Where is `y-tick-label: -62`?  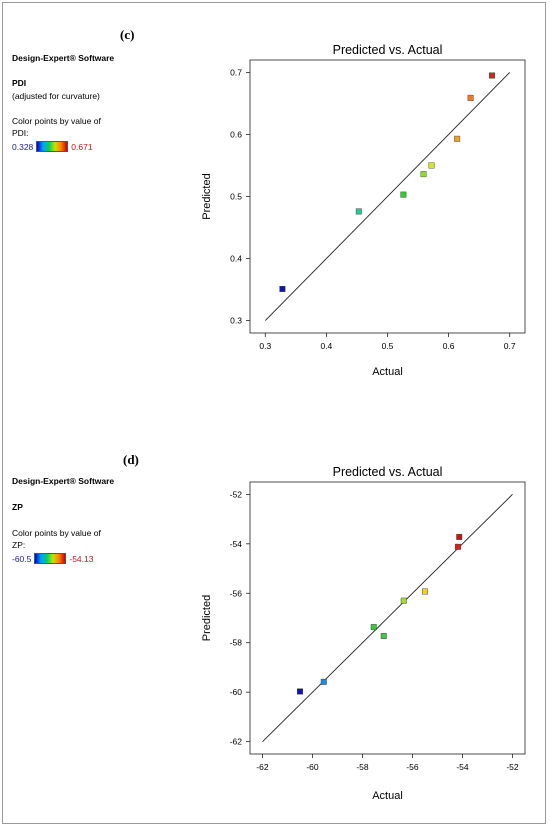 y-tick-label: -62 is located at coordinates (236, 742).